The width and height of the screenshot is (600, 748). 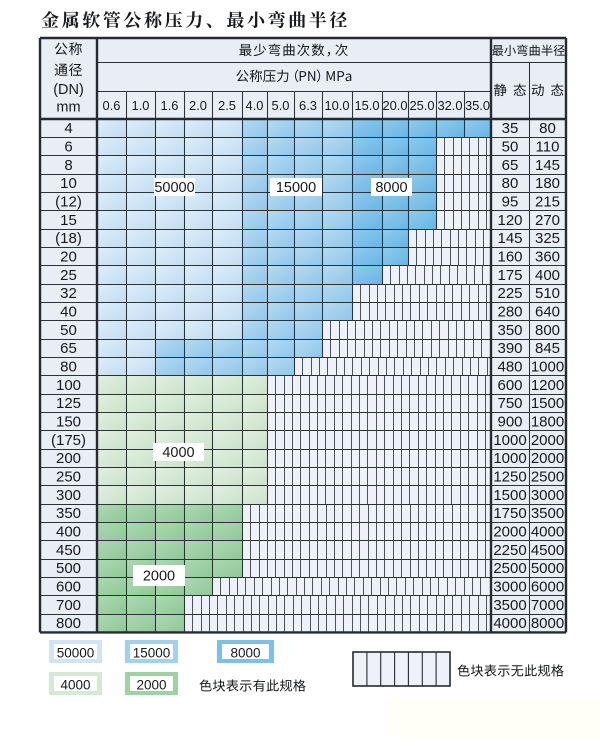 I want to click on svg-text: 325, so click(x=547, y=238).